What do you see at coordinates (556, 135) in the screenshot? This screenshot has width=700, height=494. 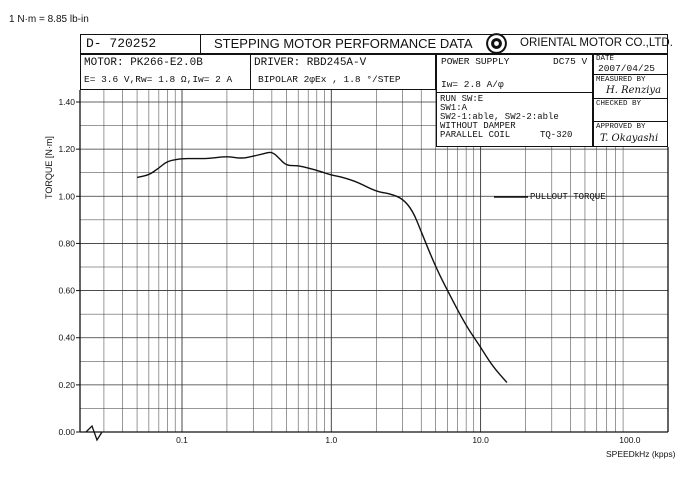 I see `test-id: TQ-320` at bounding box center [556, 135].